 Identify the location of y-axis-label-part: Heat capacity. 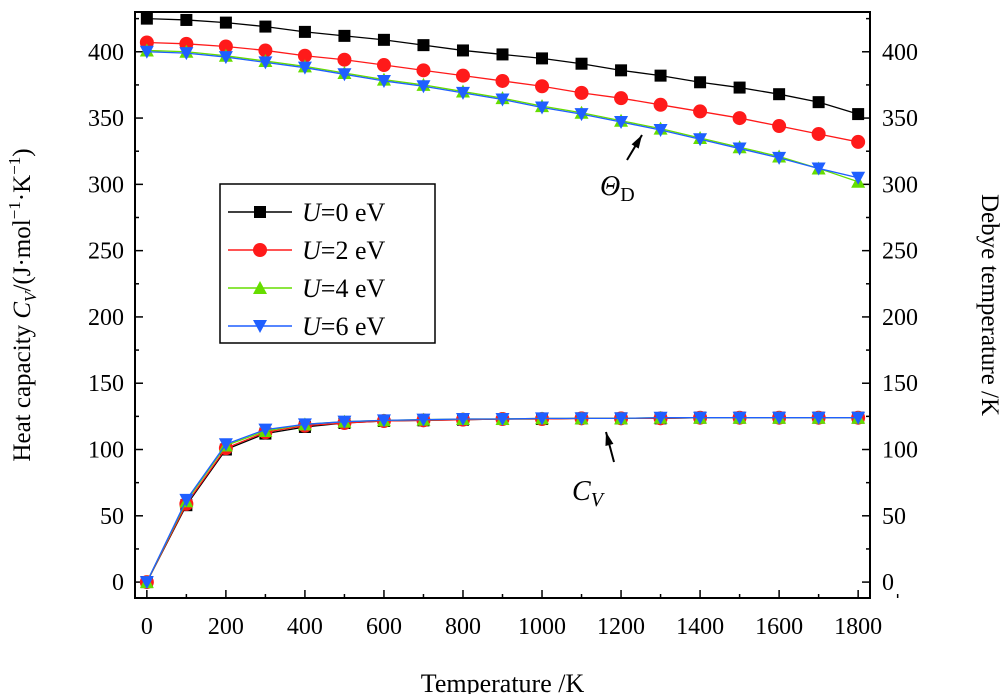
(22, 390).